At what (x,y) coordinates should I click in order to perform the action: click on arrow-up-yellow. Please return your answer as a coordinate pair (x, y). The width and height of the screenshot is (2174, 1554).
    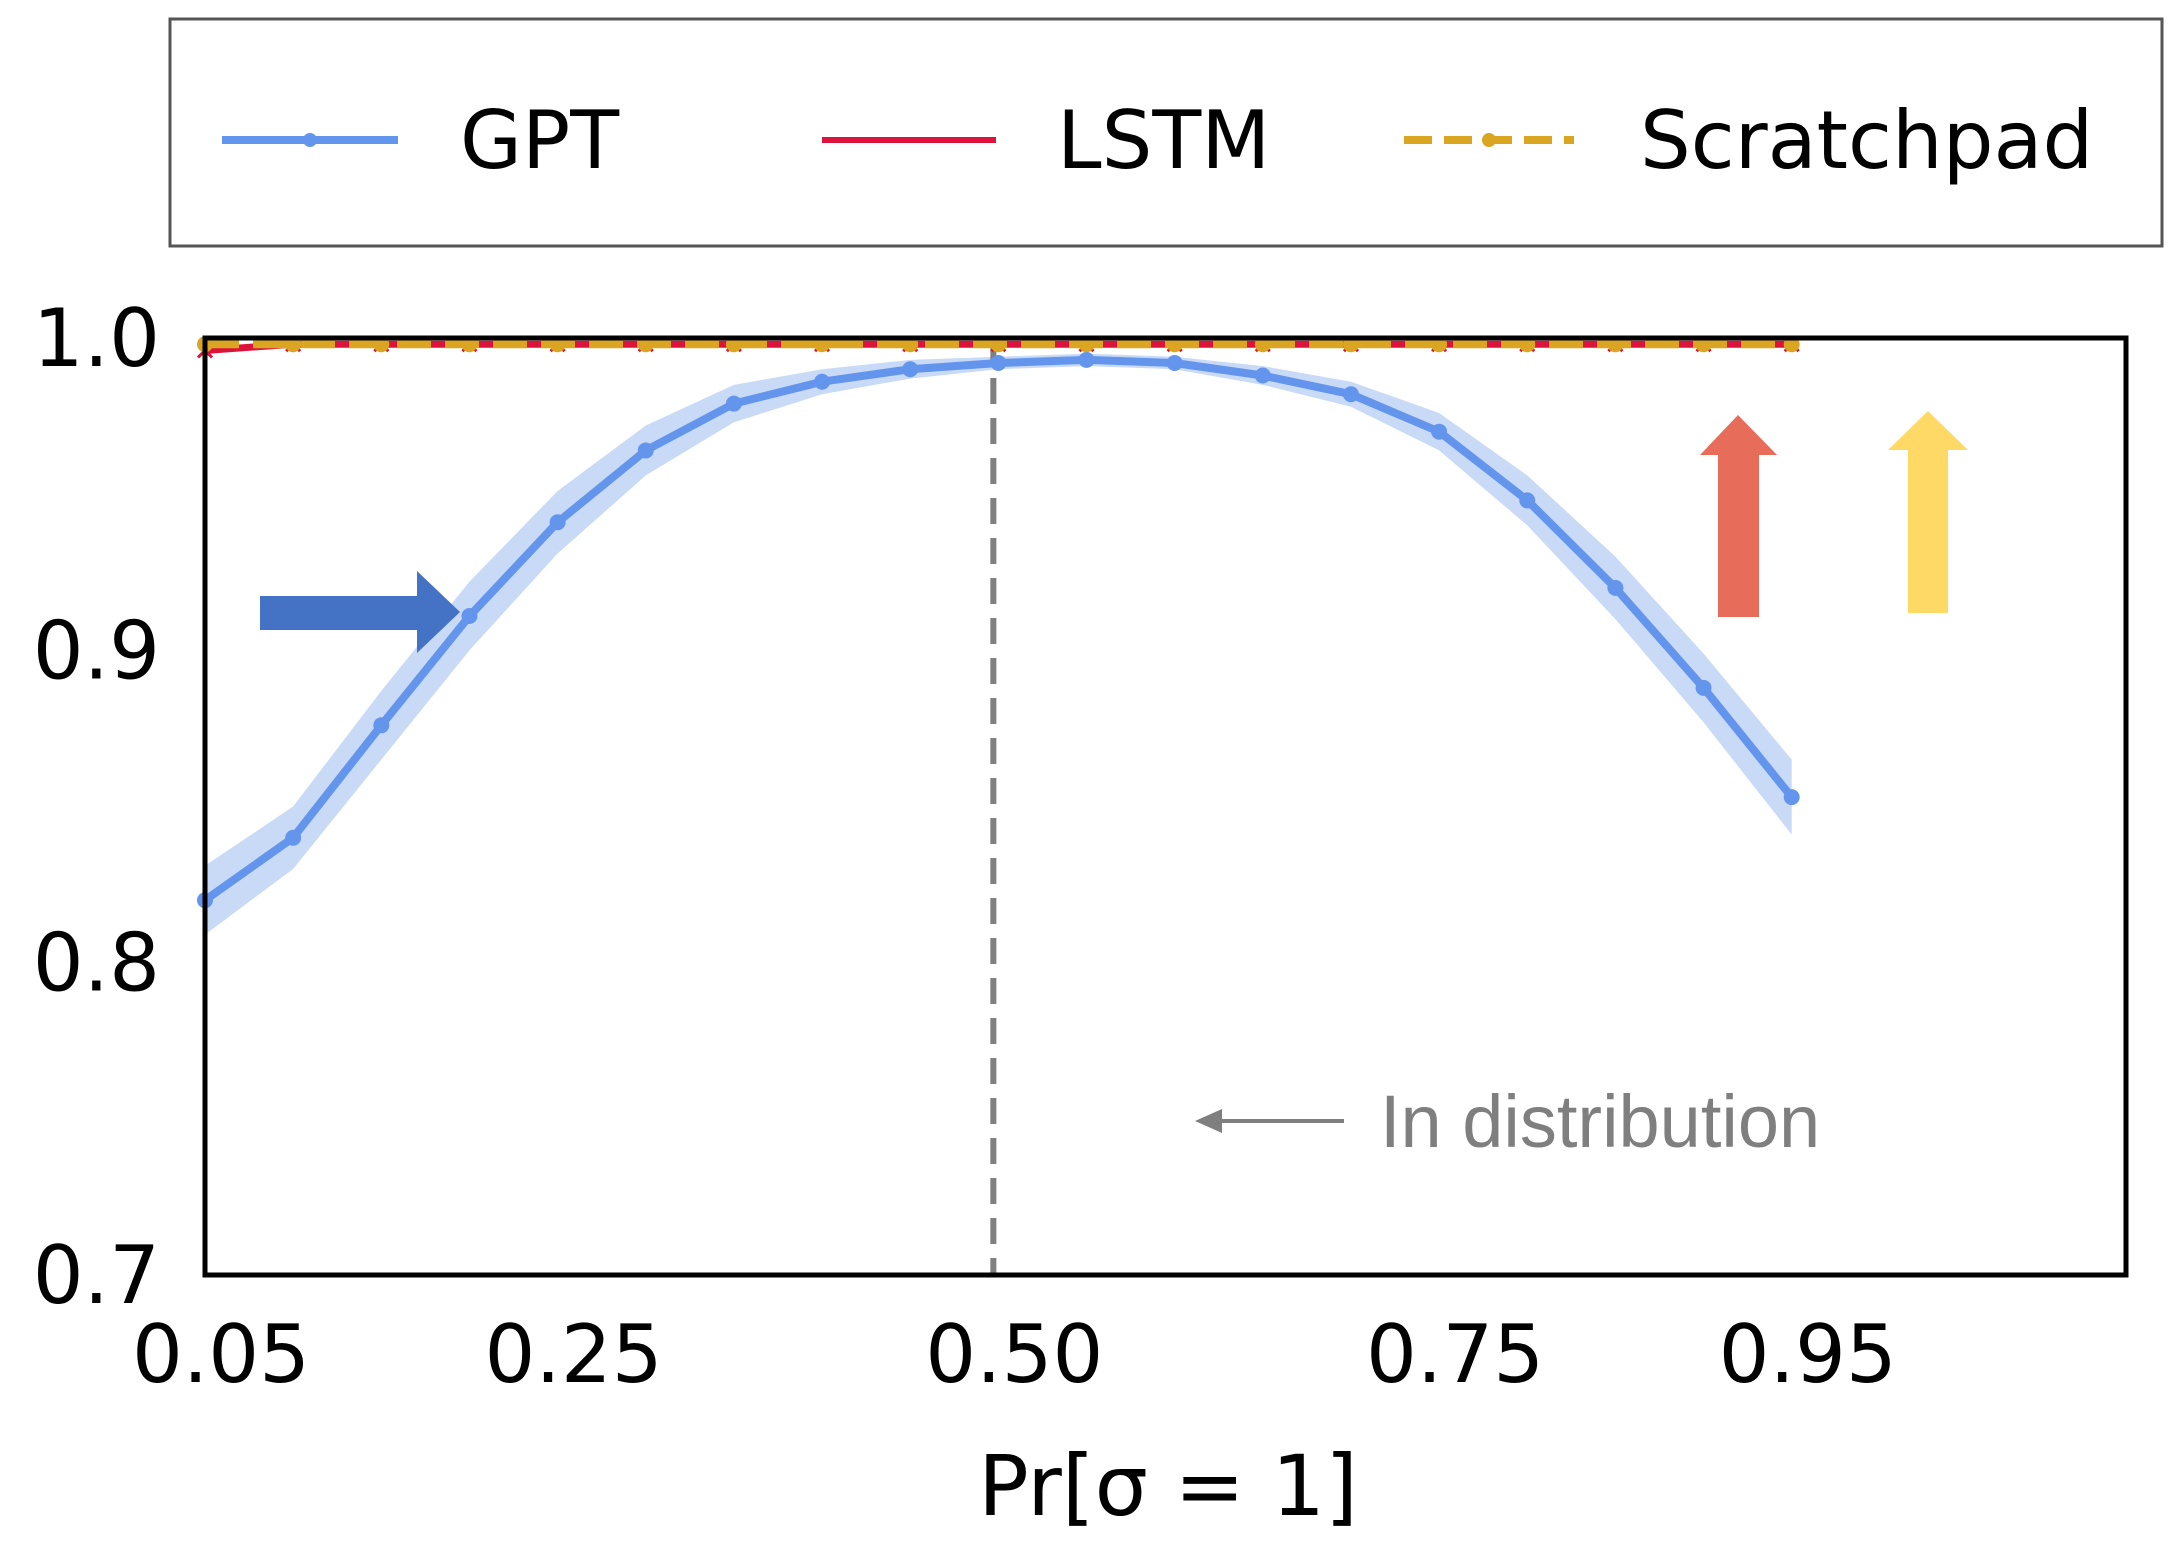
    Looking at the image, I should click on (1928, 512).